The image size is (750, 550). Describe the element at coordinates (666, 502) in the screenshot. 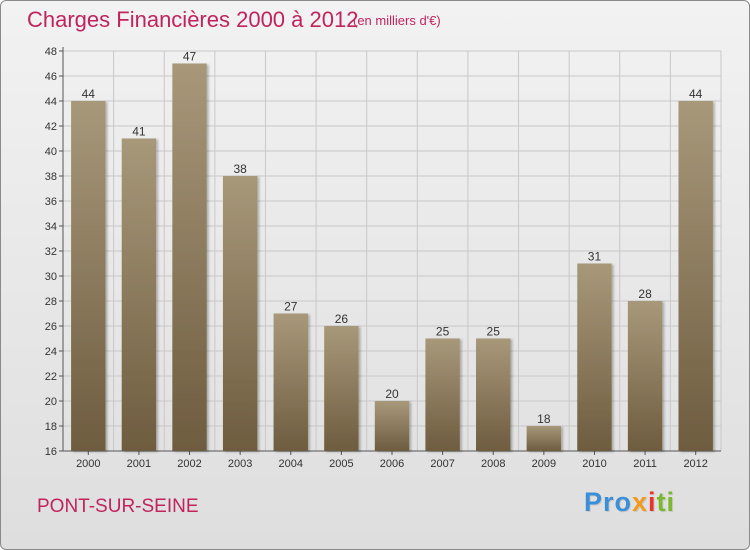

I see `logo-part: ti` at that location.